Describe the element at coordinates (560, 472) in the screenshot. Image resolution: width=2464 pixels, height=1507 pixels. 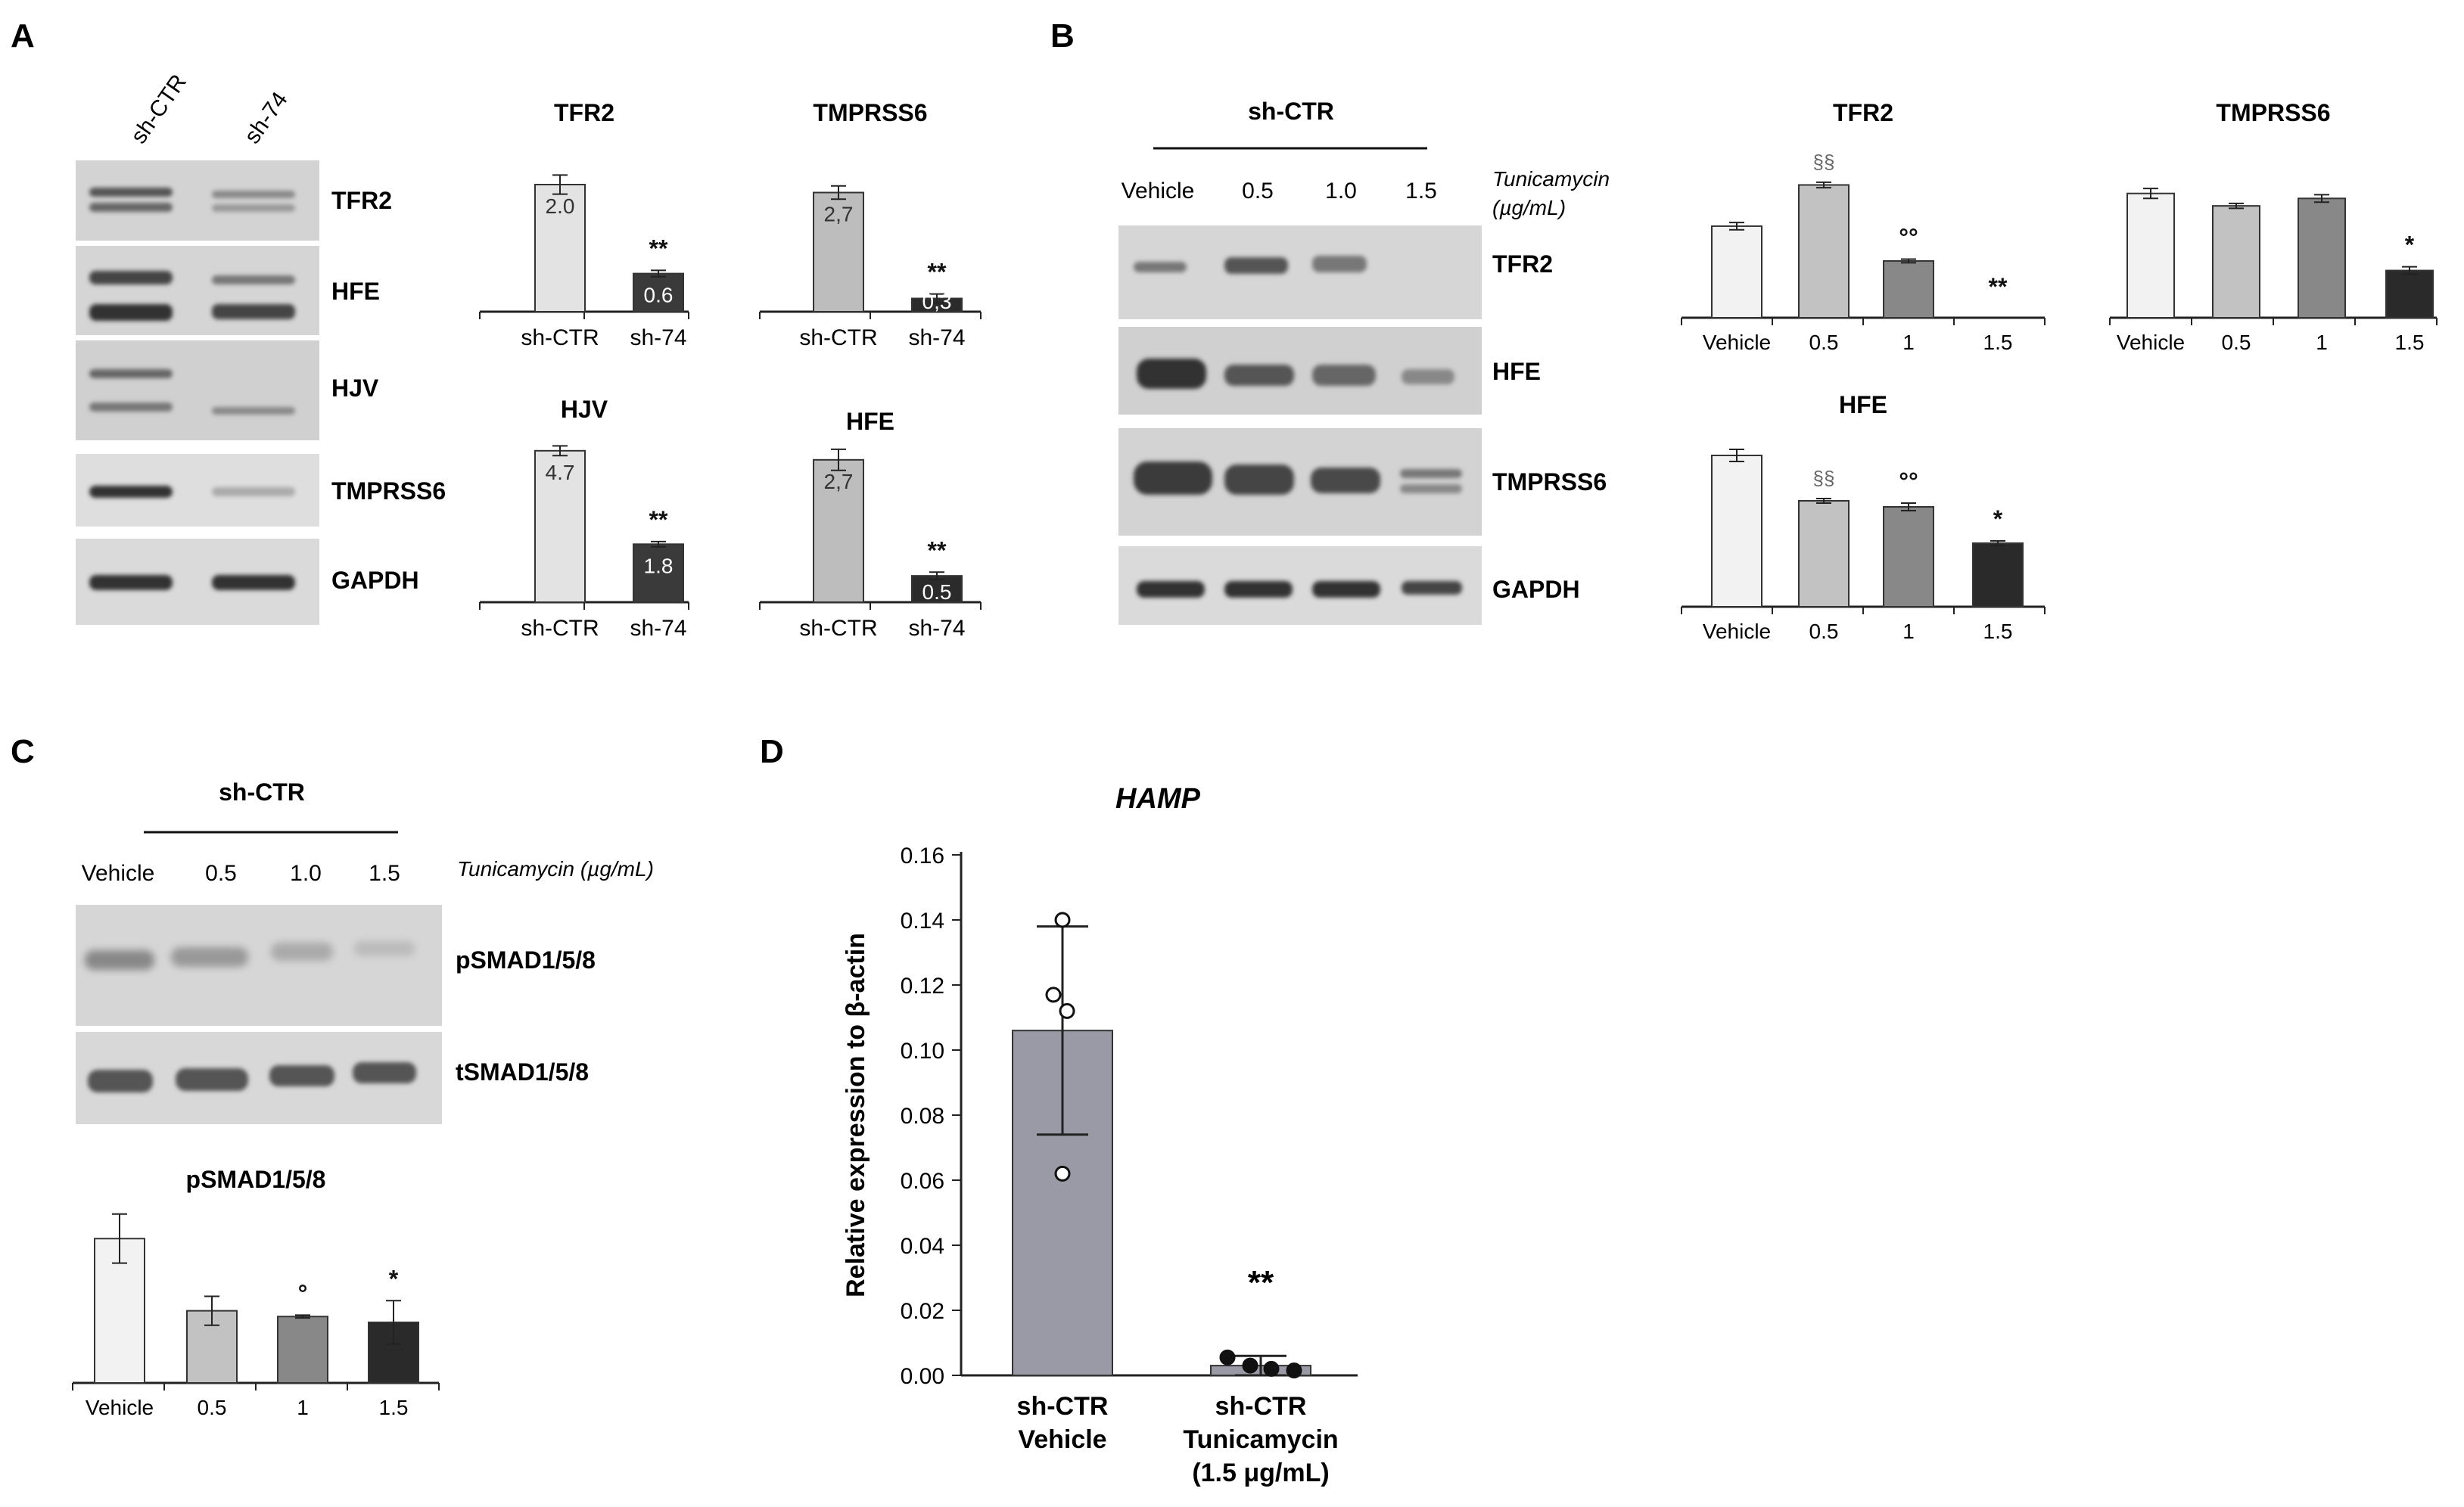
I see `data-label: 4.7` at that location.